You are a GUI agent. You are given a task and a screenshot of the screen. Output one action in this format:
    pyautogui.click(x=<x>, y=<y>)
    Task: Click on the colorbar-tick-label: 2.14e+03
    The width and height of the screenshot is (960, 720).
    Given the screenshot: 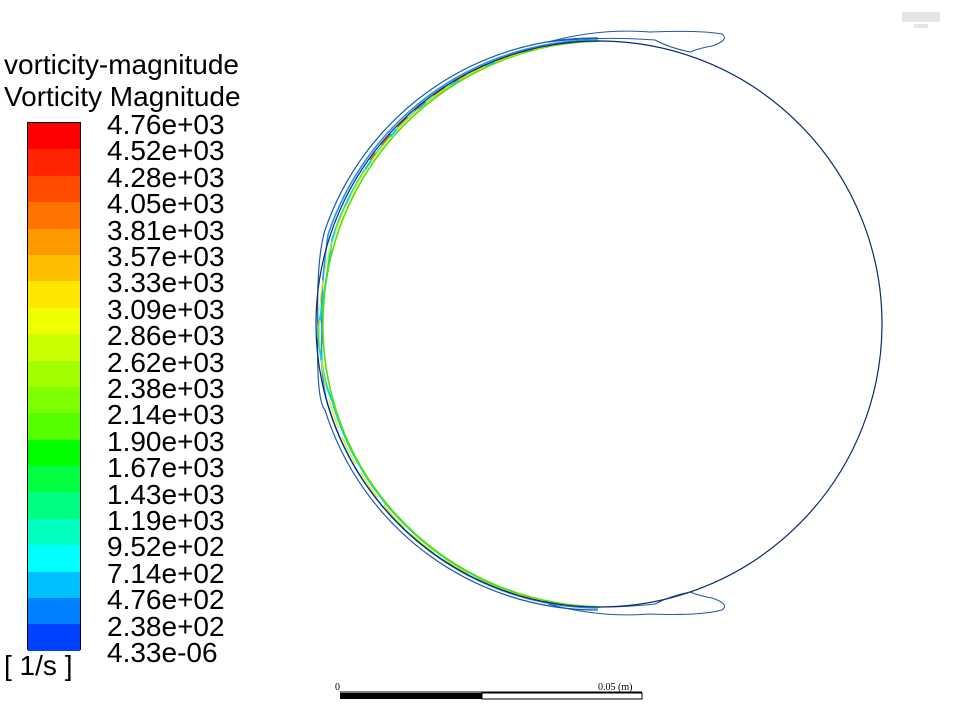 What is the action you would take?
    pyautogui.click(x=166, y=415)
    